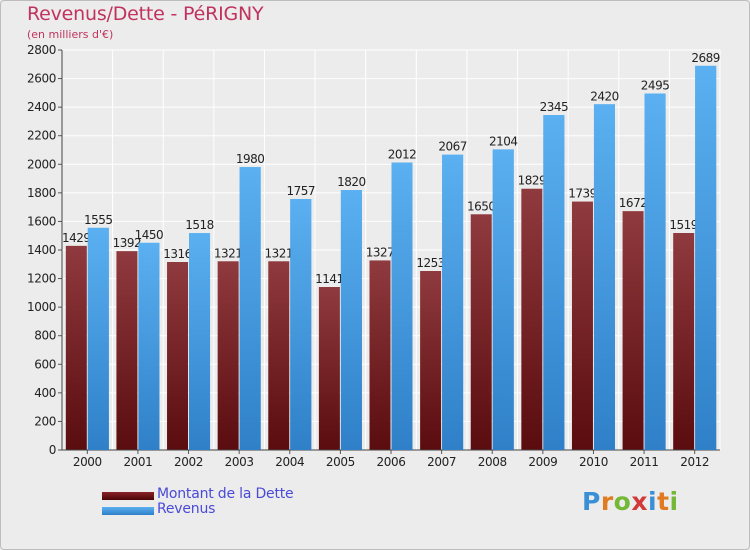 The width and height of the screenshot is (750, 550). What do you see at coordinates (705, 58) in the screenshot?
I see `data-label-revenue: 2689` at bounding box center [705, 58].